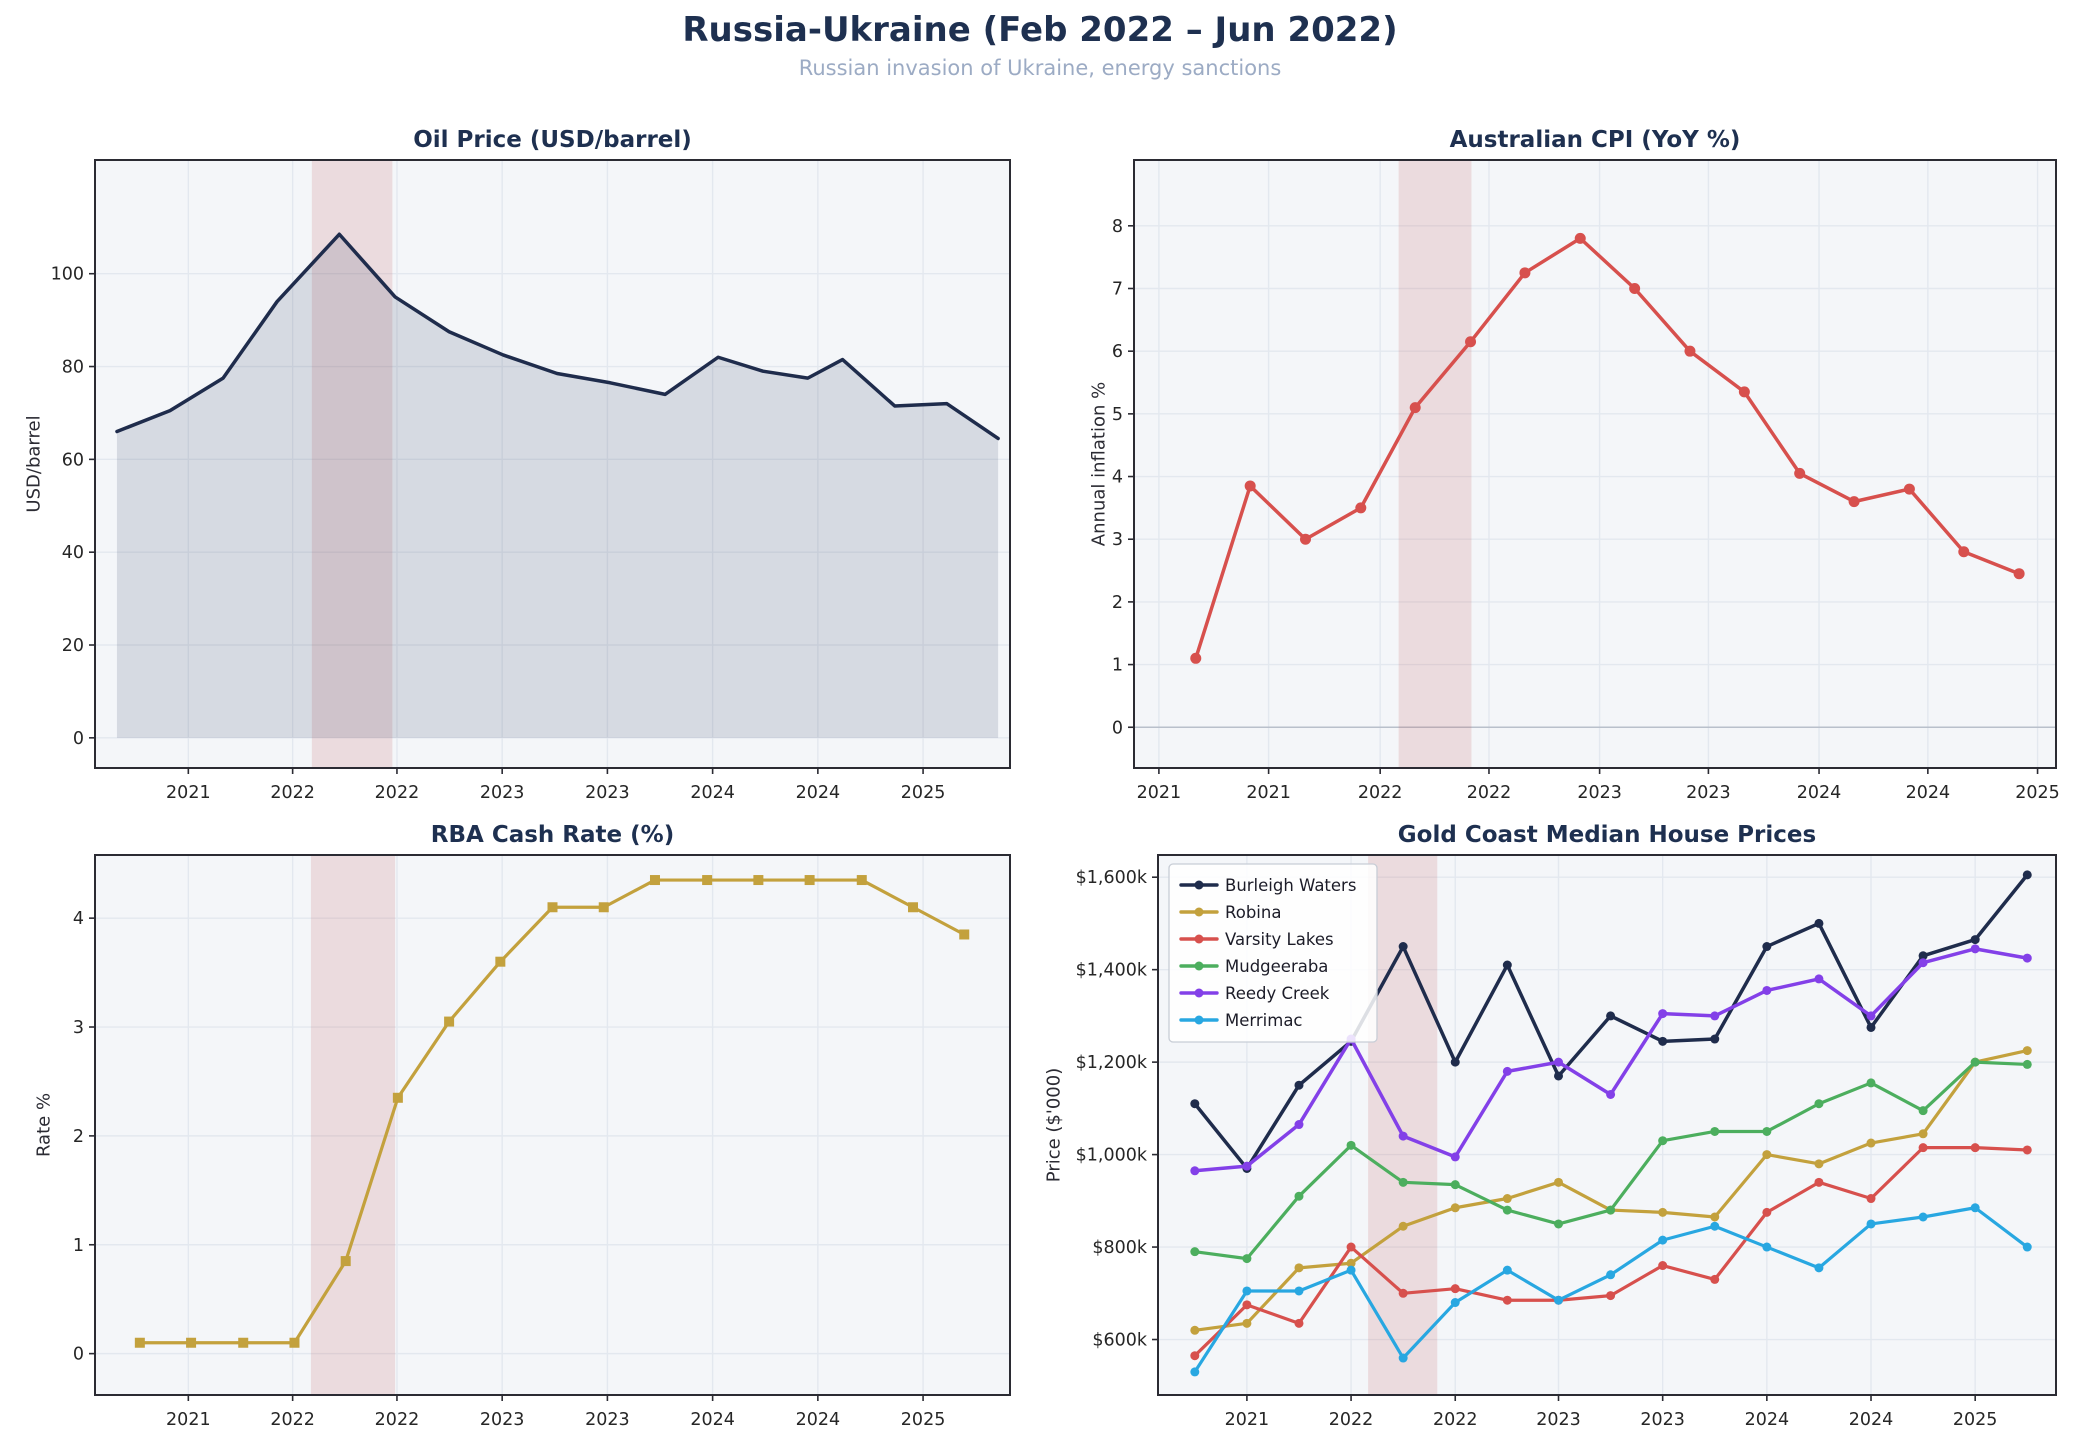  Describe the element at coordinates (1112, 971) in the screenshot. I see `y-tick-label: $1,400k` at that location.